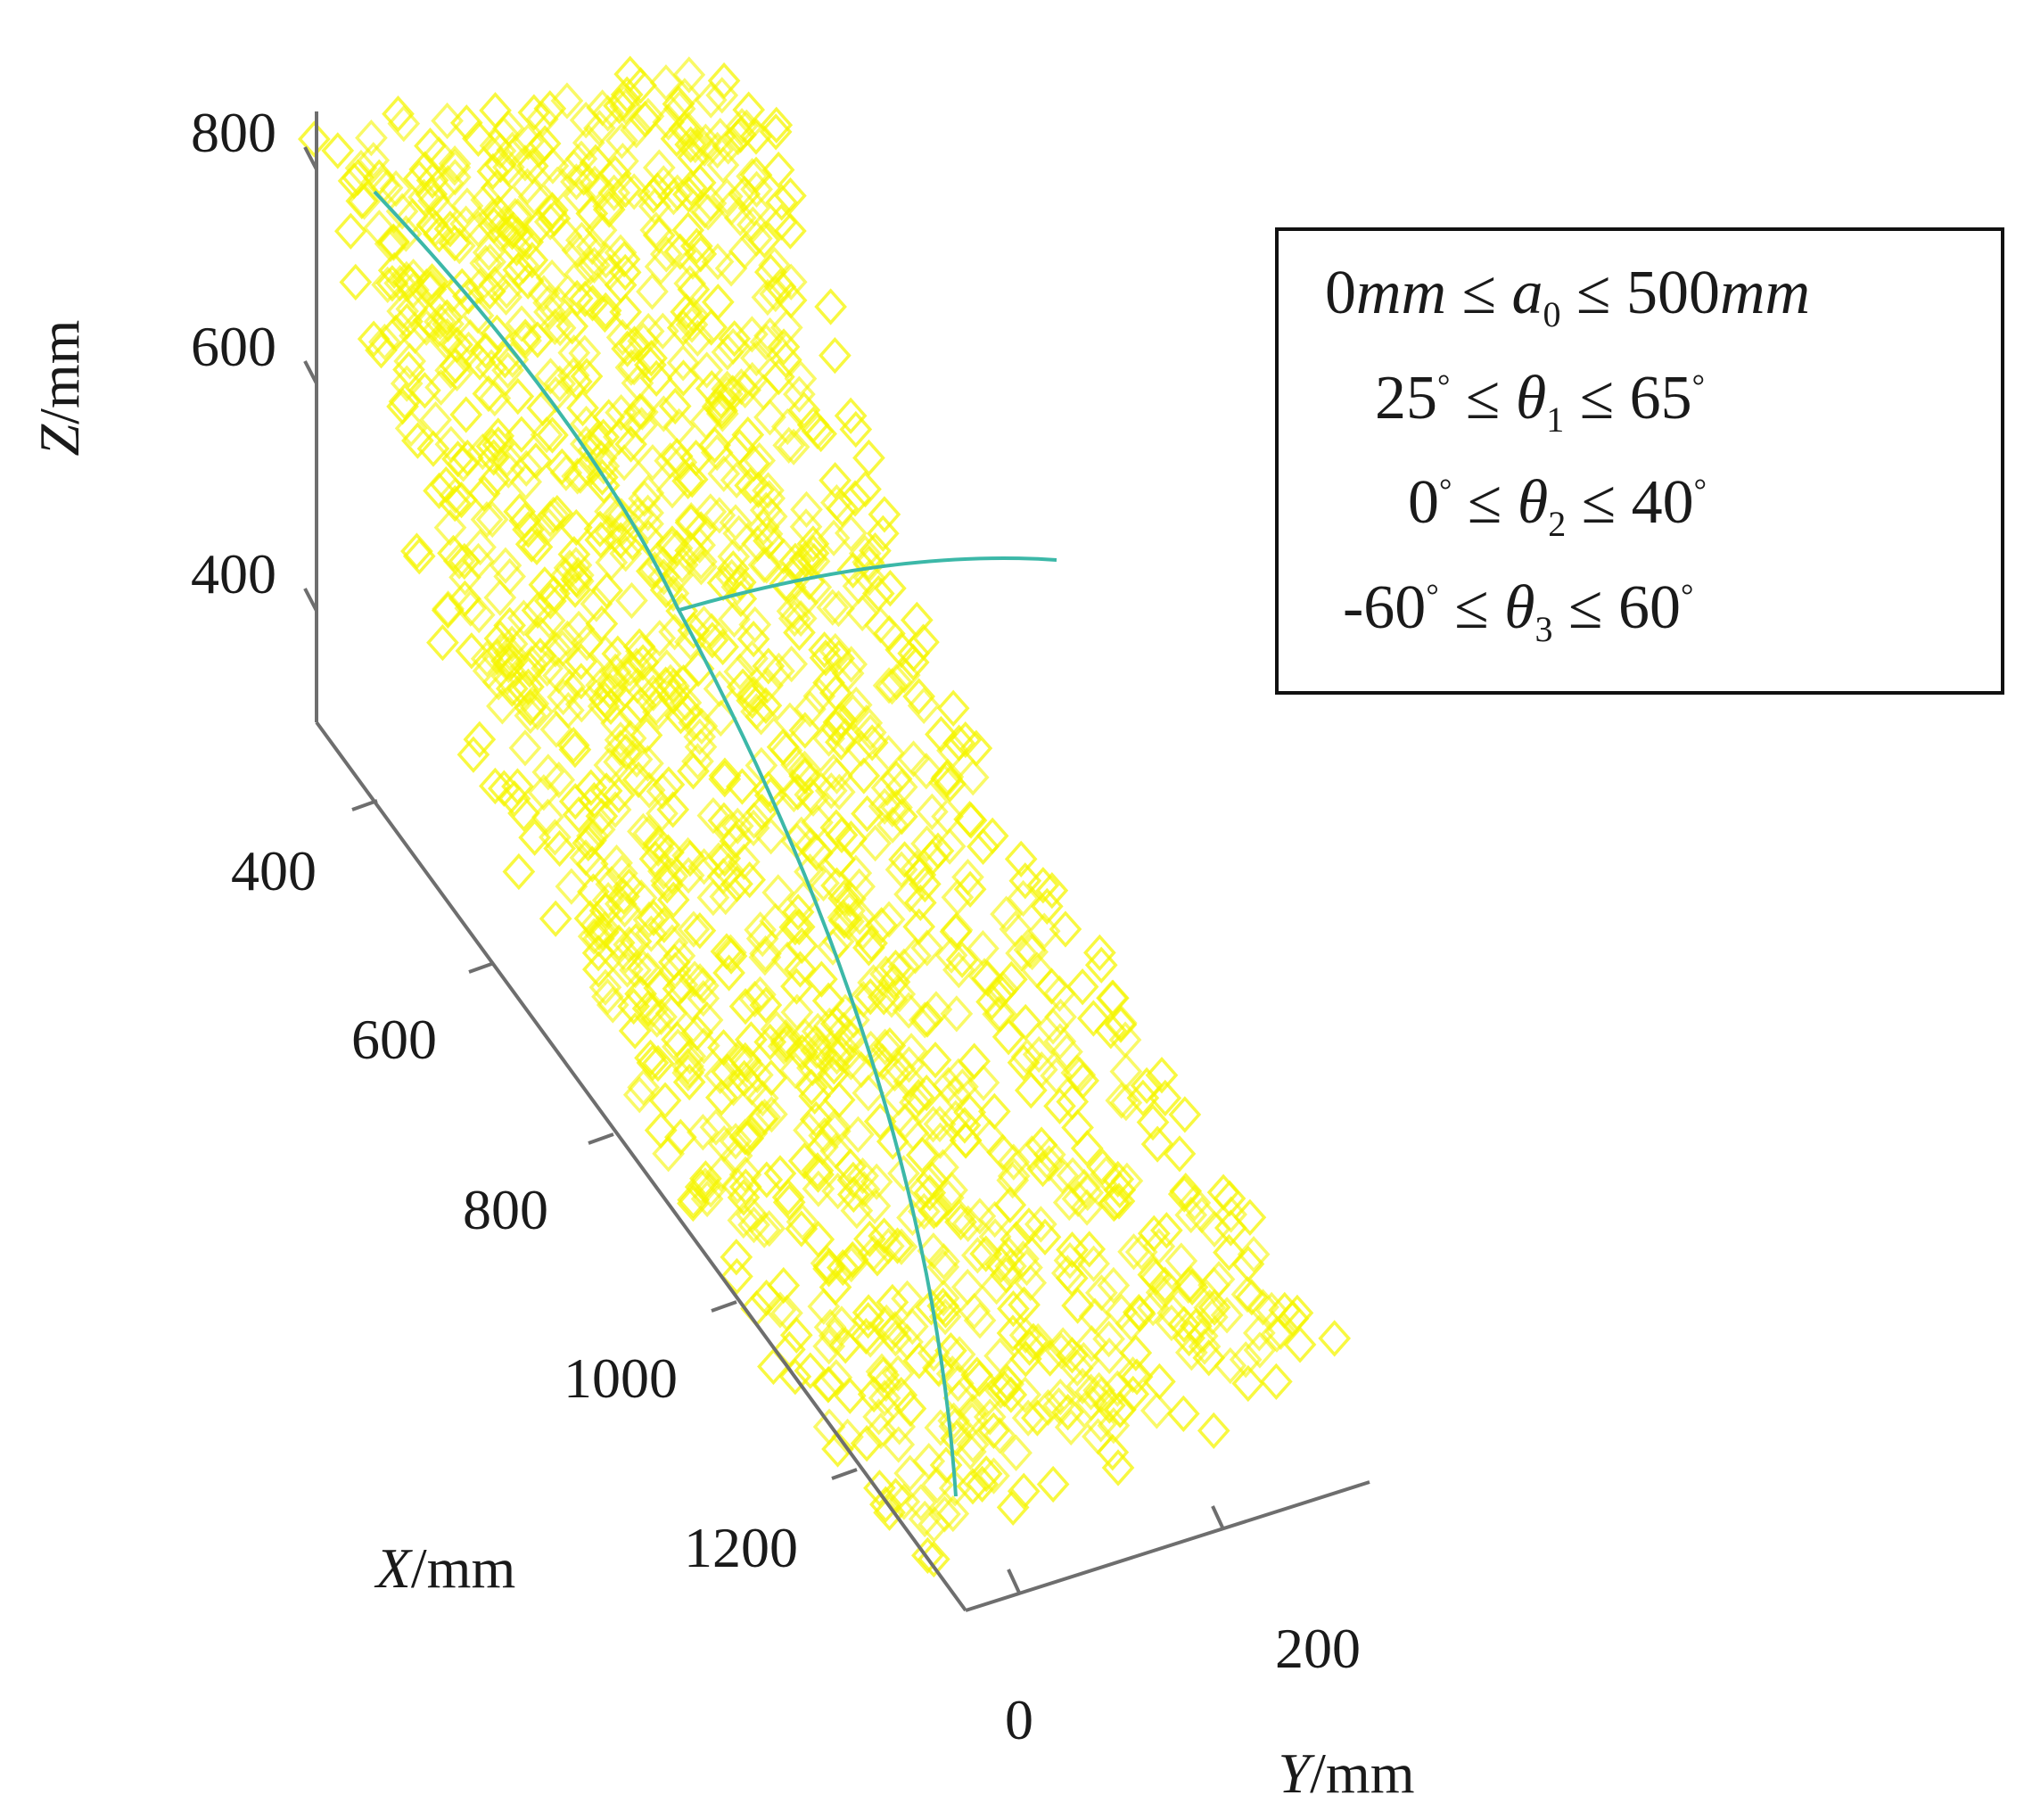 The width and height of the screenshot is (2024, 1820). I want to click on z-axis-title: Z/mm, so click(60, 388).